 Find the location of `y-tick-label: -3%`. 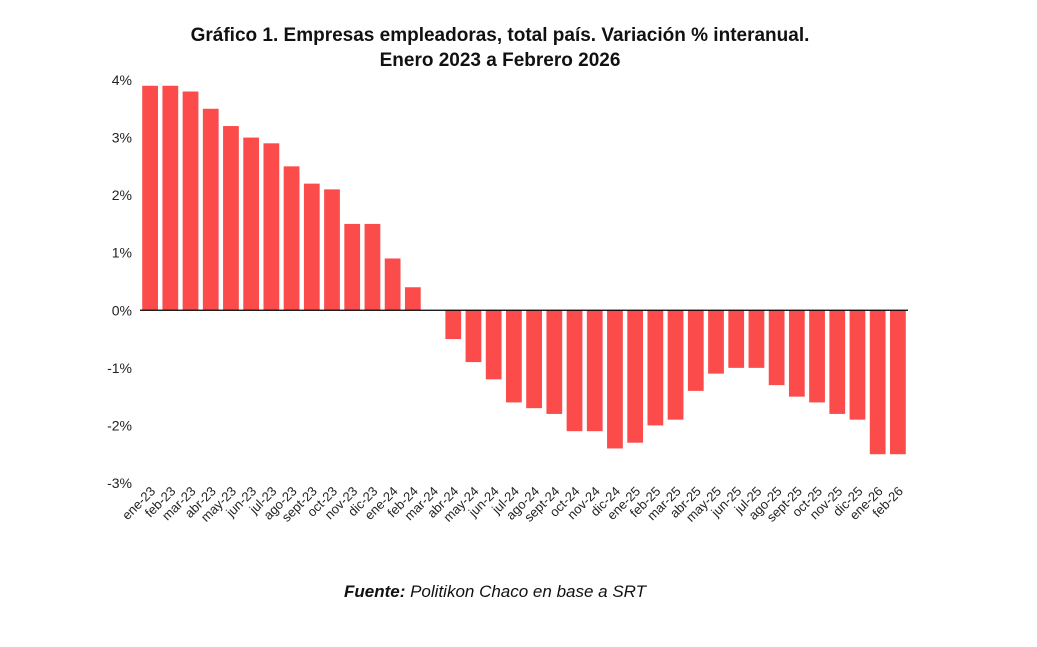

y-tick-label: -3% is located at coordinates (119, 483).